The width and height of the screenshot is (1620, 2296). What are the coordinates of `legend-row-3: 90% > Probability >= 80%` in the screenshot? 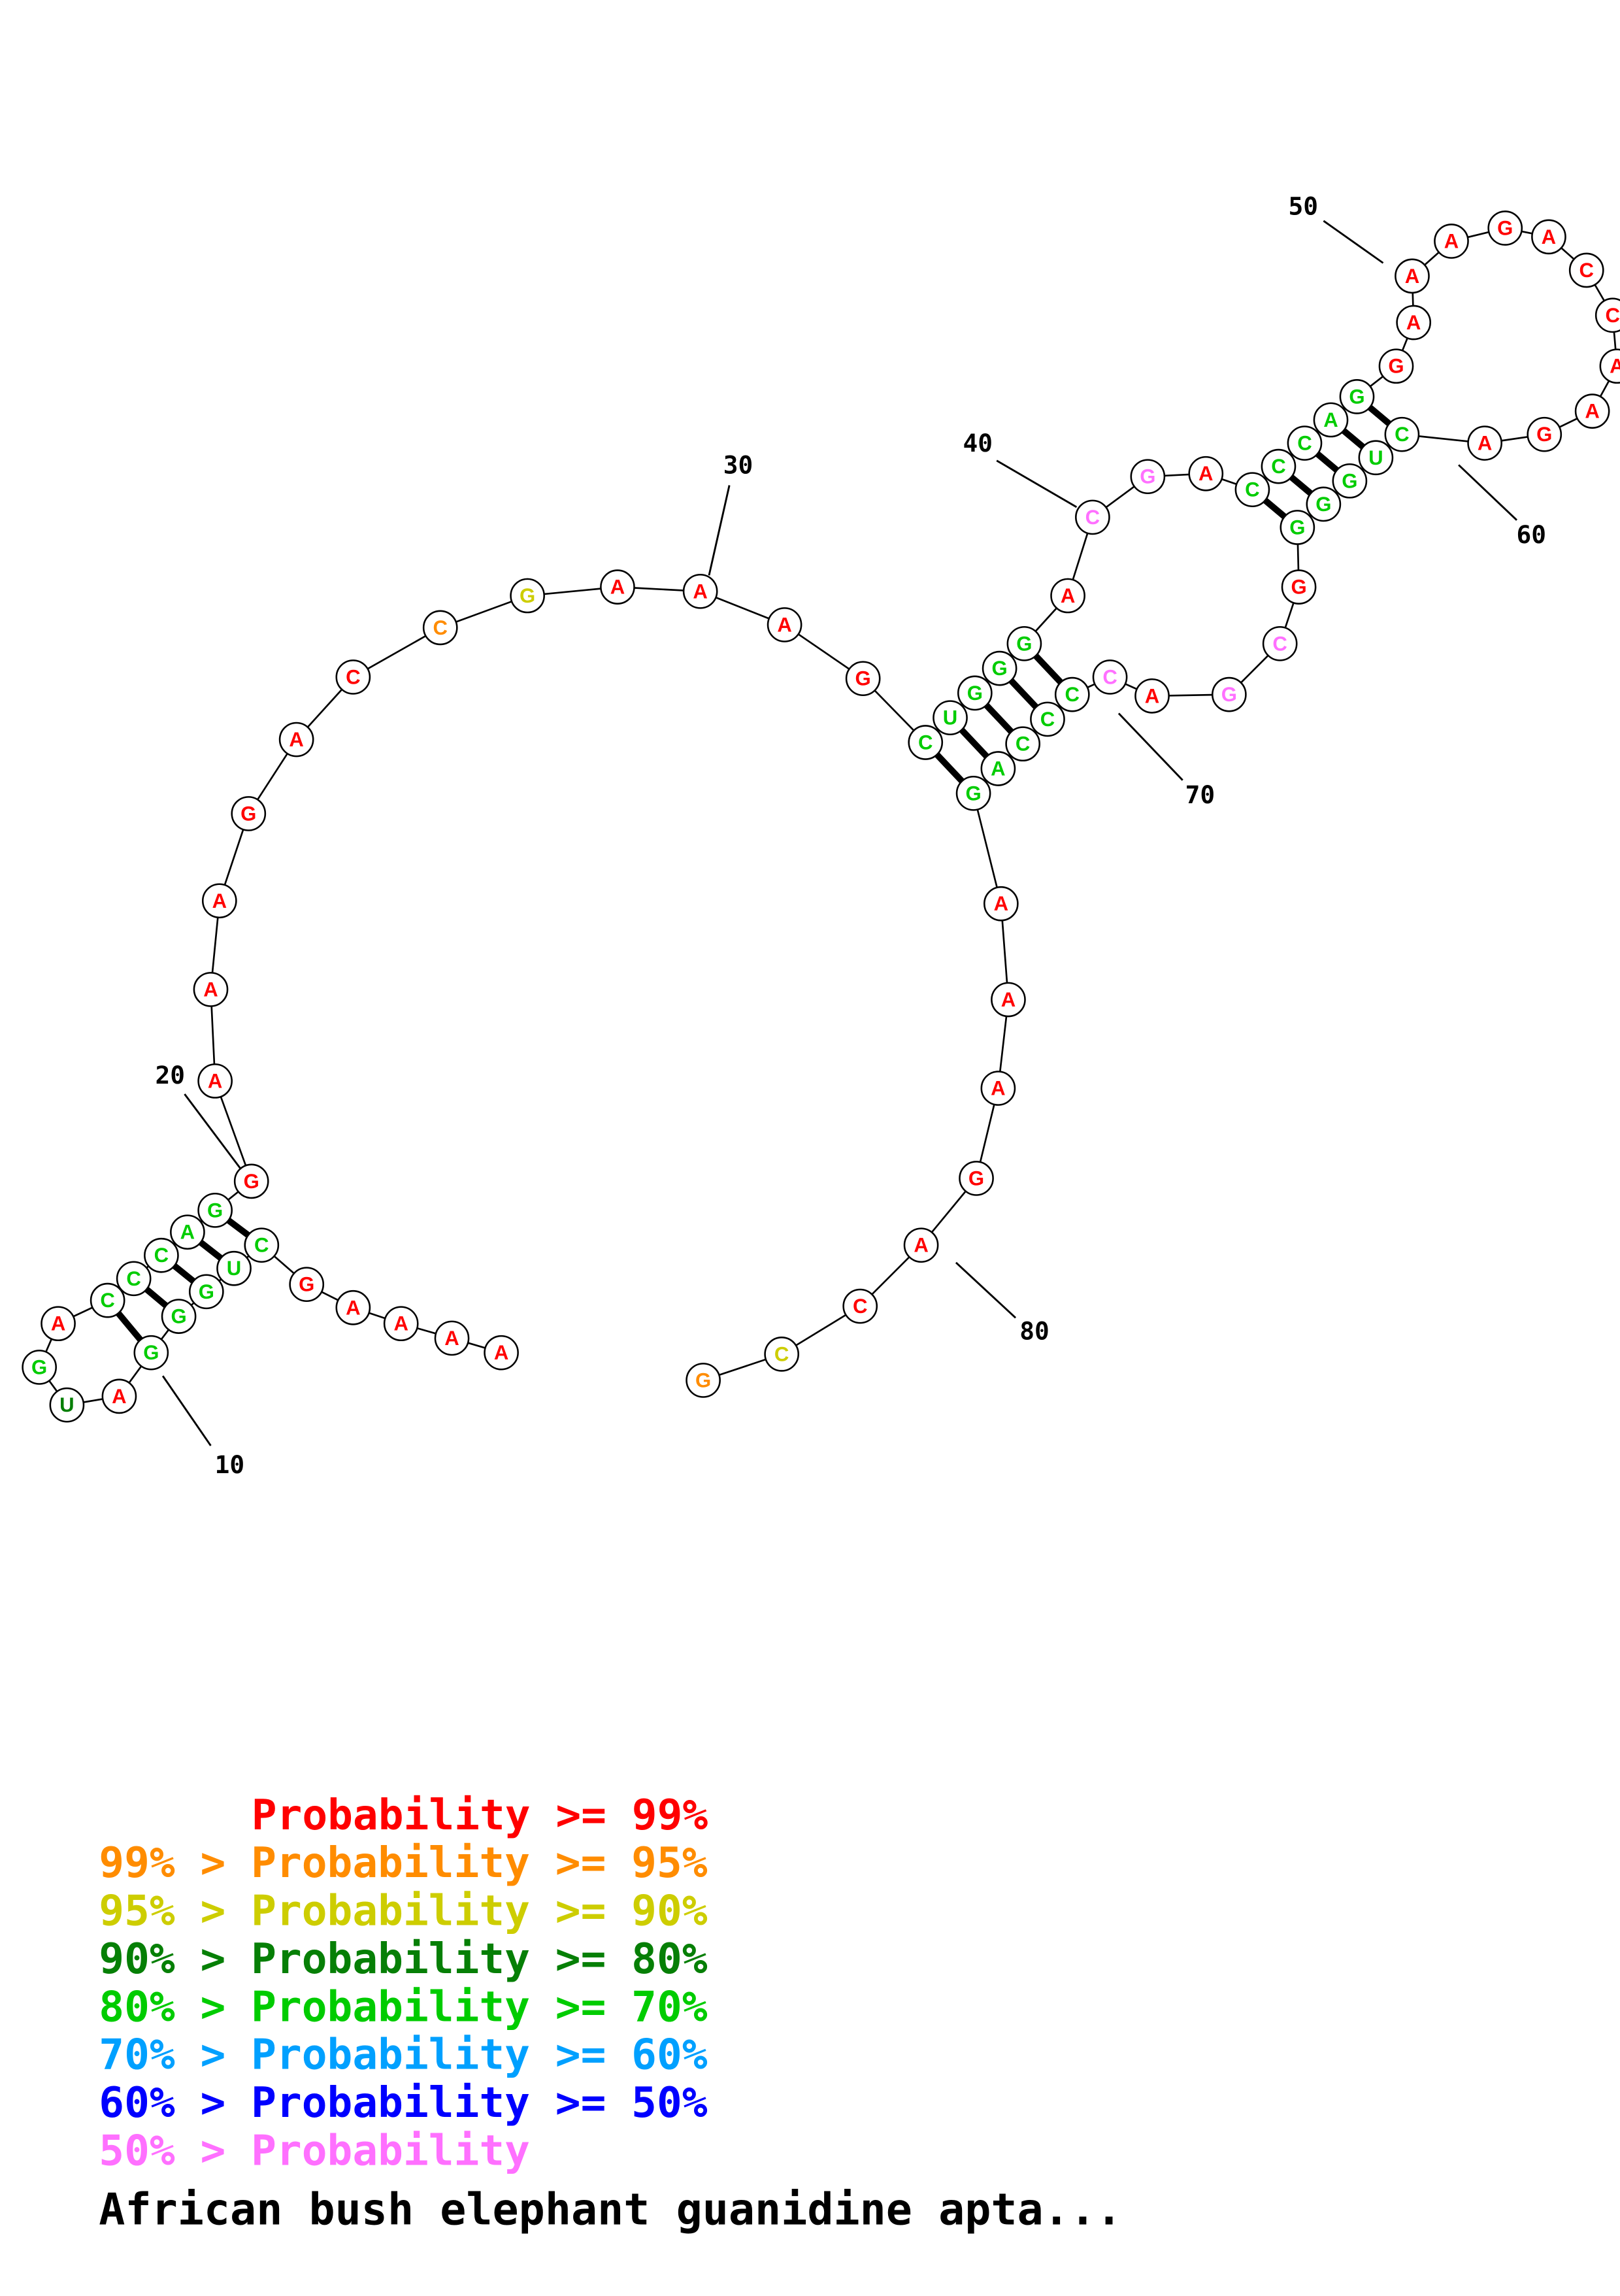 It's located at (403, 1959).